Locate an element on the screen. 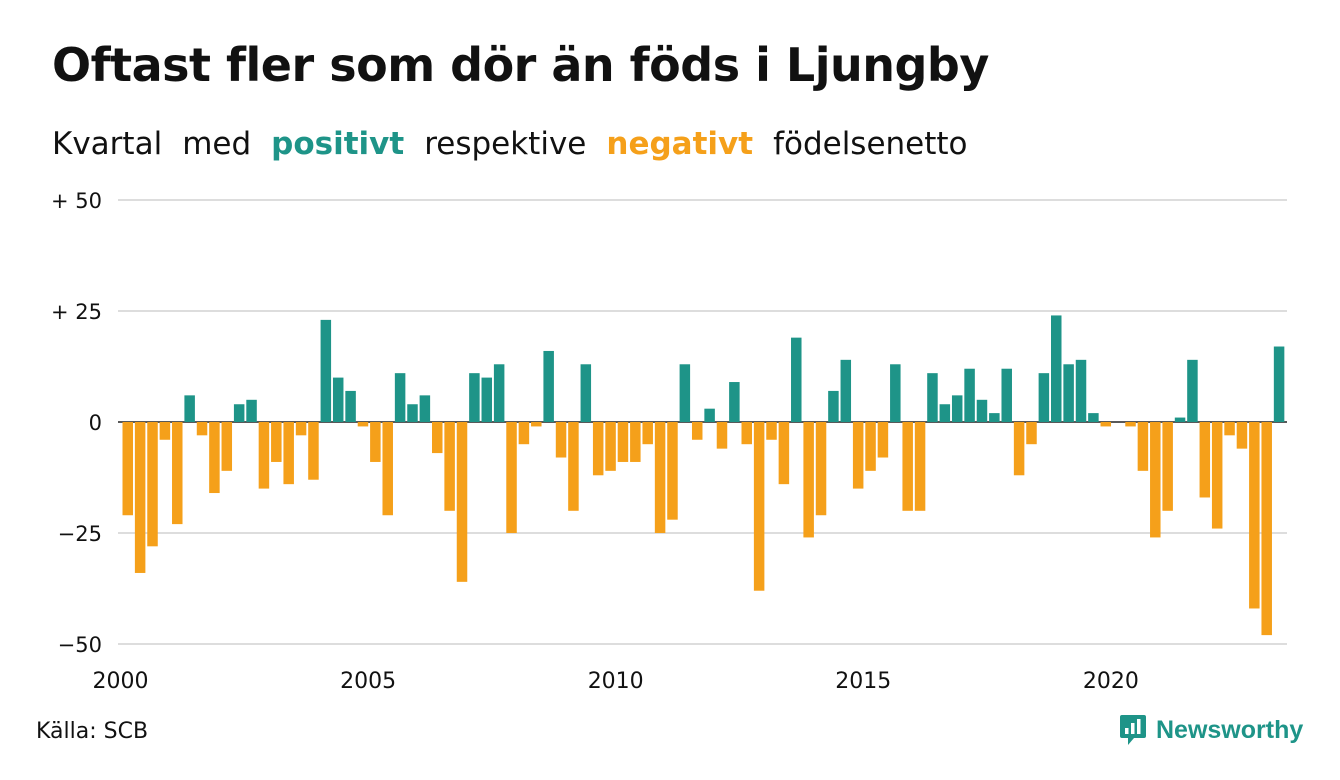 The height and width of the screenshot is (780, 1340). source-note: Källa: SCB is located at coordinates (92, 731).